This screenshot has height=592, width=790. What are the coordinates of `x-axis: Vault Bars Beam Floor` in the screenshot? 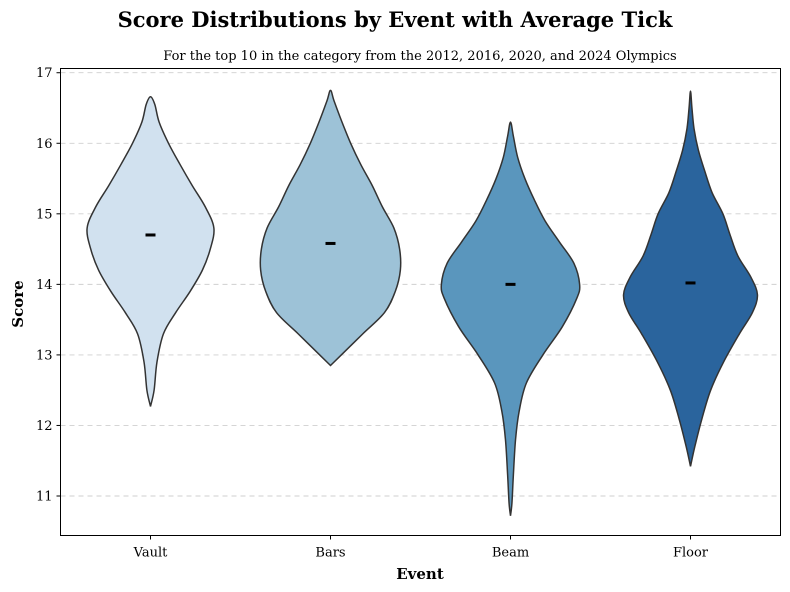 It's located at (421, 548).